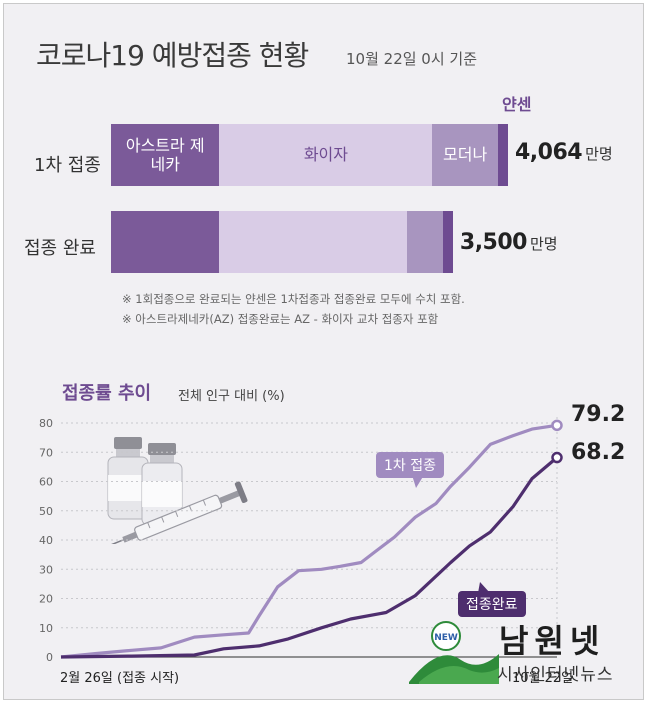 This screenshot has width=647, height=703. Describe the element at coordinates (120, 678) in the screenshot. I see `x-label-start: 2월 26일 (접종 시작)` at that location.